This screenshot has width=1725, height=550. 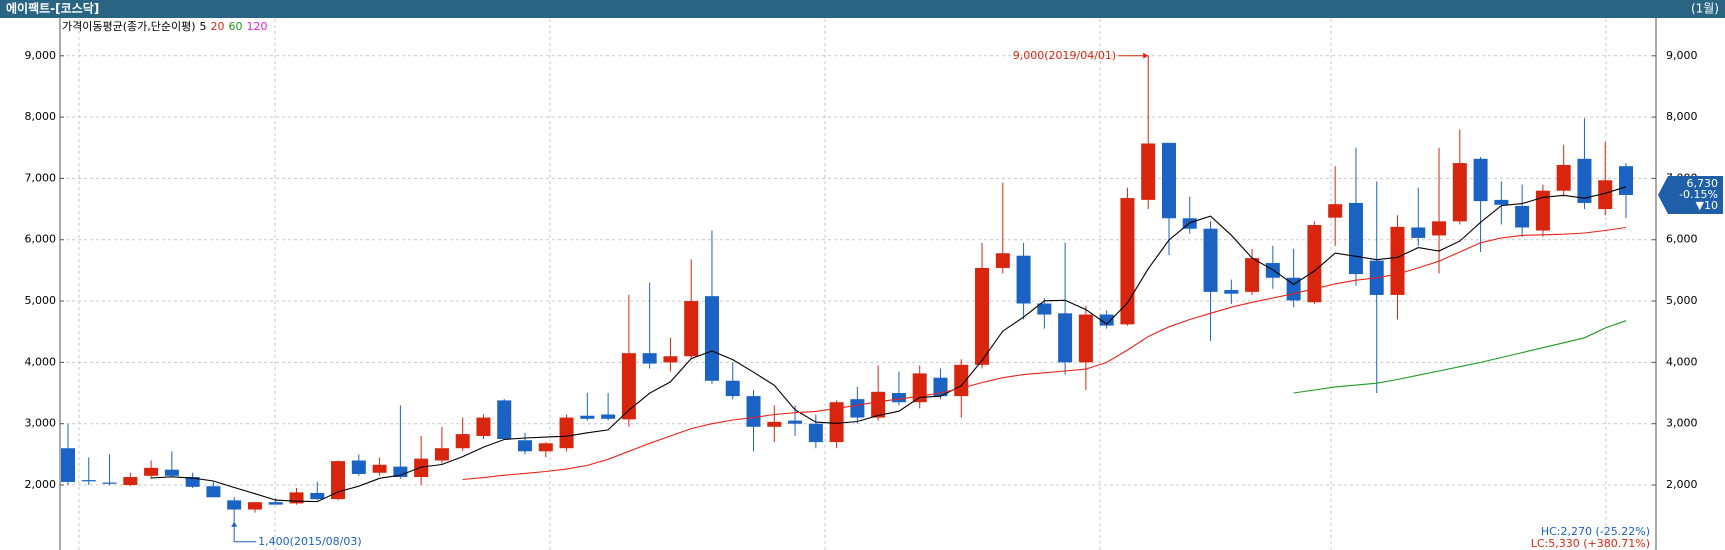 What do you see at coordinates (1682, 361) in the screenshot?
I see `y-tick-label-right: 4,000` at bounding box center [1682, 361].